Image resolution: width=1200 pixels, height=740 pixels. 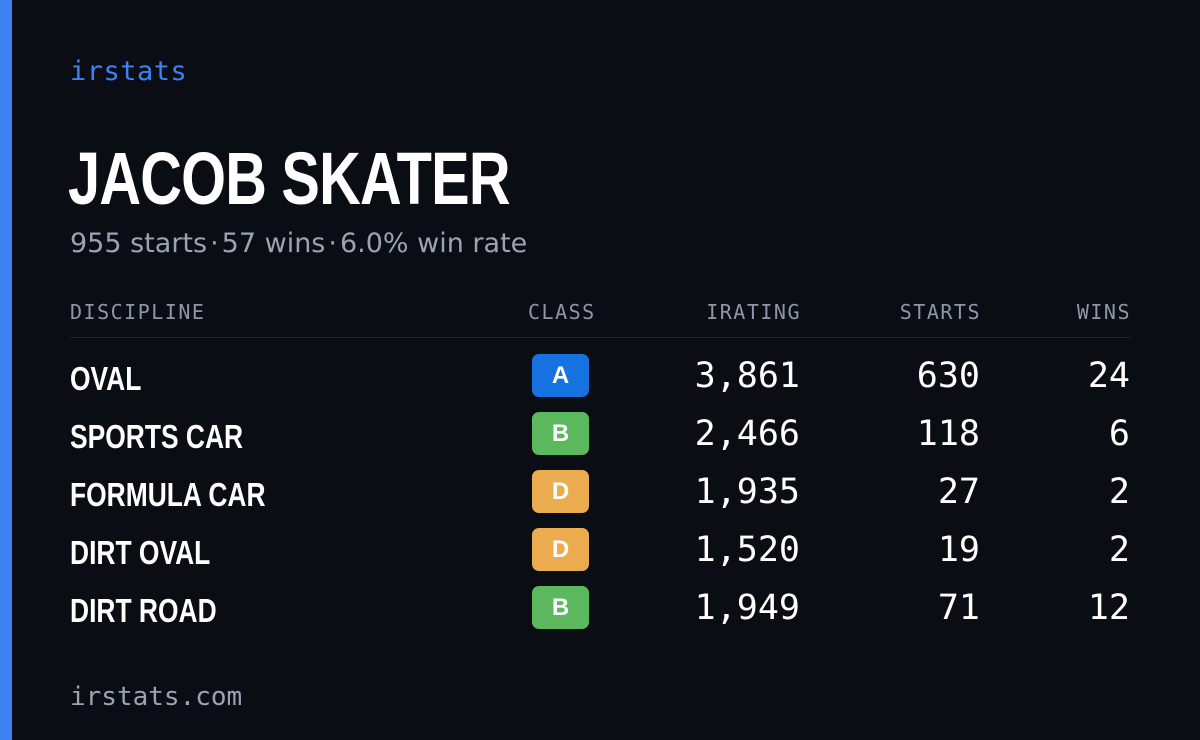 I want to click on table-row: SPORTS CAR B 2,466 118 6, so click(x=600, y=441).